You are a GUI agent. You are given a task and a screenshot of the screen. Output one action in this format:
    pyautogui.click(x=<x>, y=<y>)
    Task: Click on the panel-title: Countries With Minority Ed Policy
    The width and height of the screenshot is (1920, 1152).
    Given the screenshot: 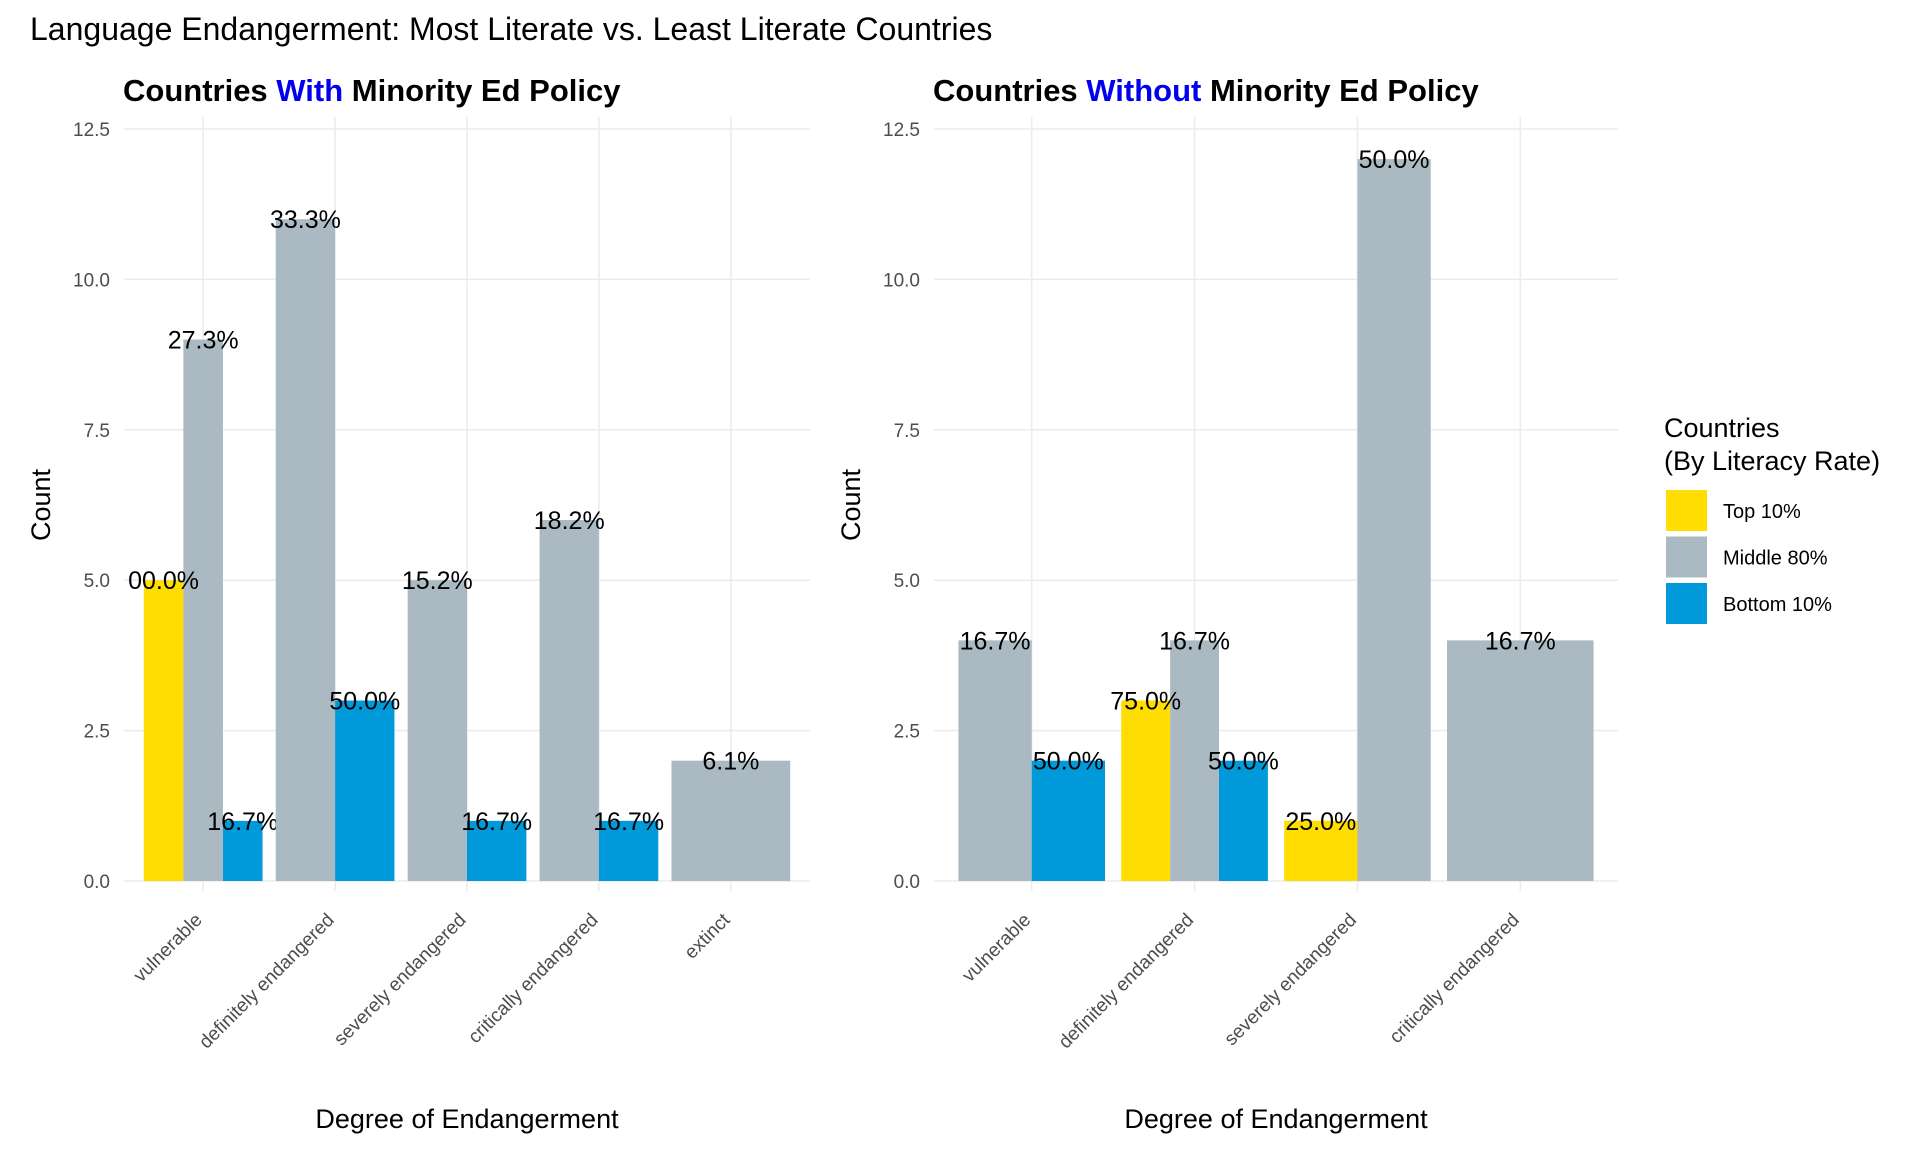 What is the action you would take?
    pyautogui.click(x=372, y=90)
    